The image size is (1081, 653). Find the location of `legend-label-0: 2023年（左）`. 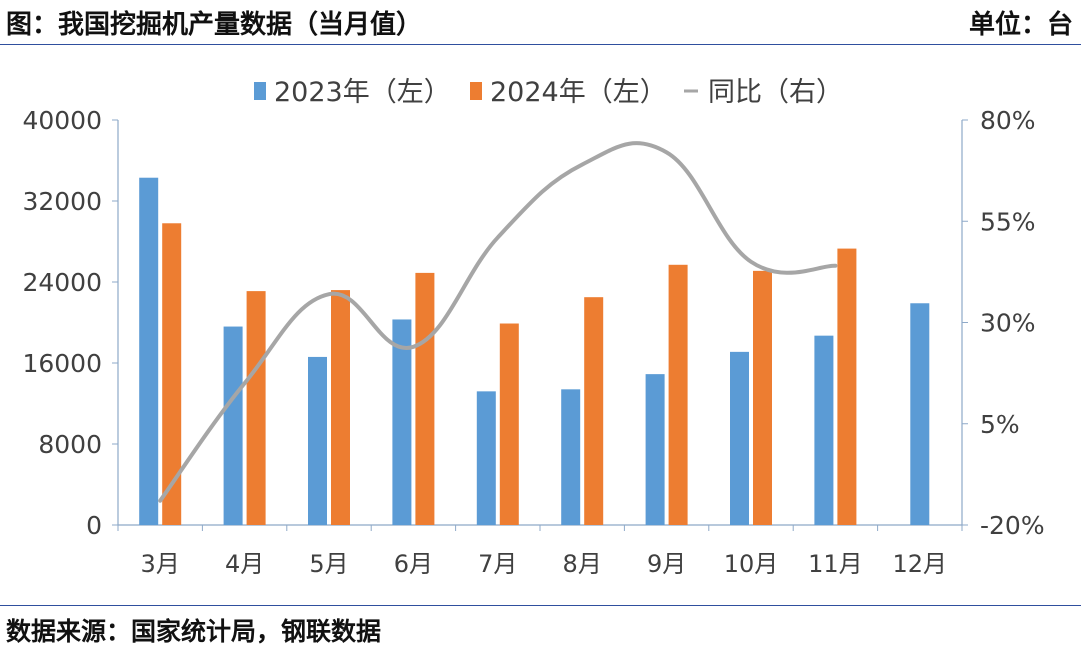

legend-label-0: 2023年（左） is located at coordinates (362, 92).